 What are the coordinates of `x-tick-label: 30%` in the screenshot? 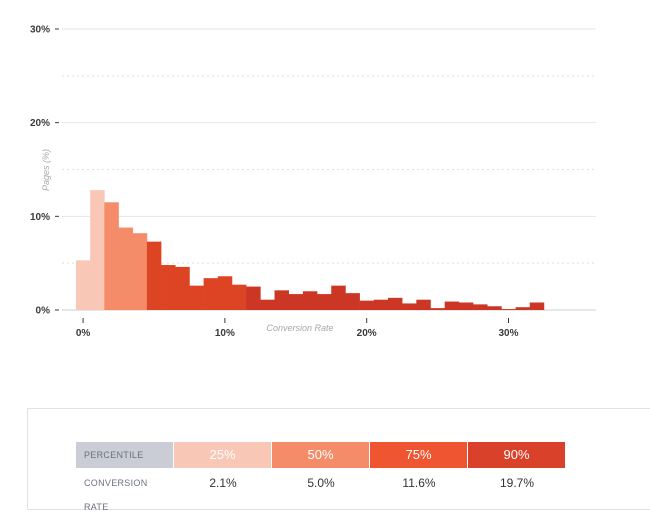 It's located at (508, 333).